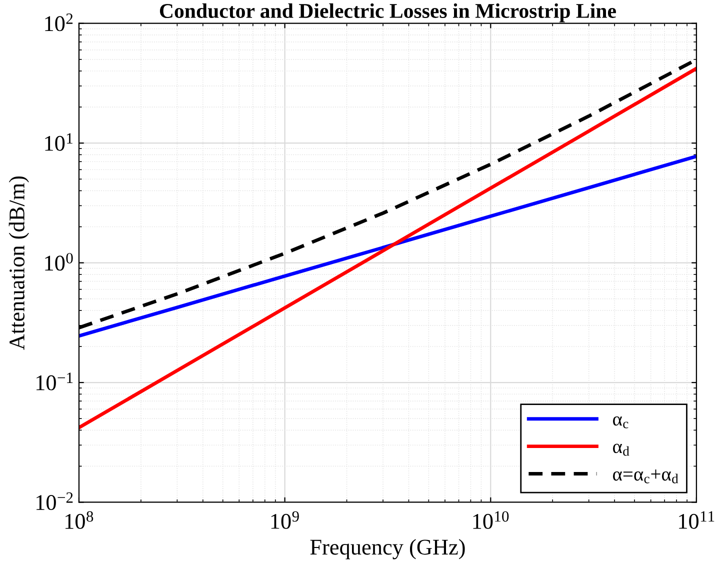 The width and height of the screenshot is (718, 584). I want to click on y-axis-title: Attenuation (dB/m), so click(19, 263).